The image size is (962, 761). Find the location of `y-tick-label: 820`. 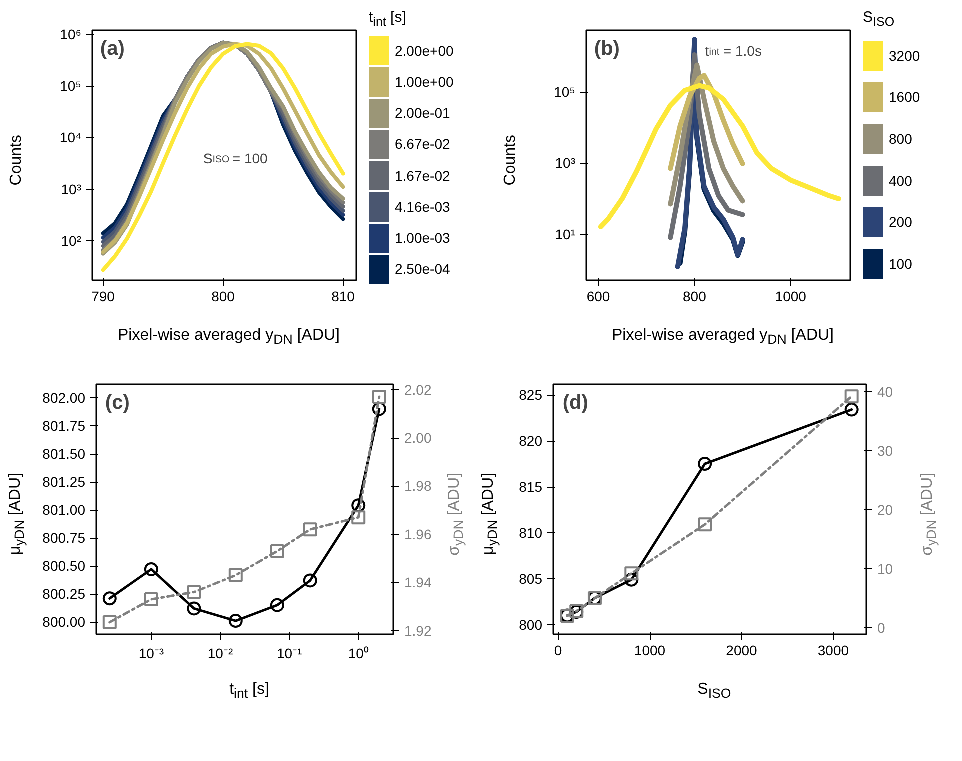

y-tick-label: 820 is located at coordinates (531, 441).